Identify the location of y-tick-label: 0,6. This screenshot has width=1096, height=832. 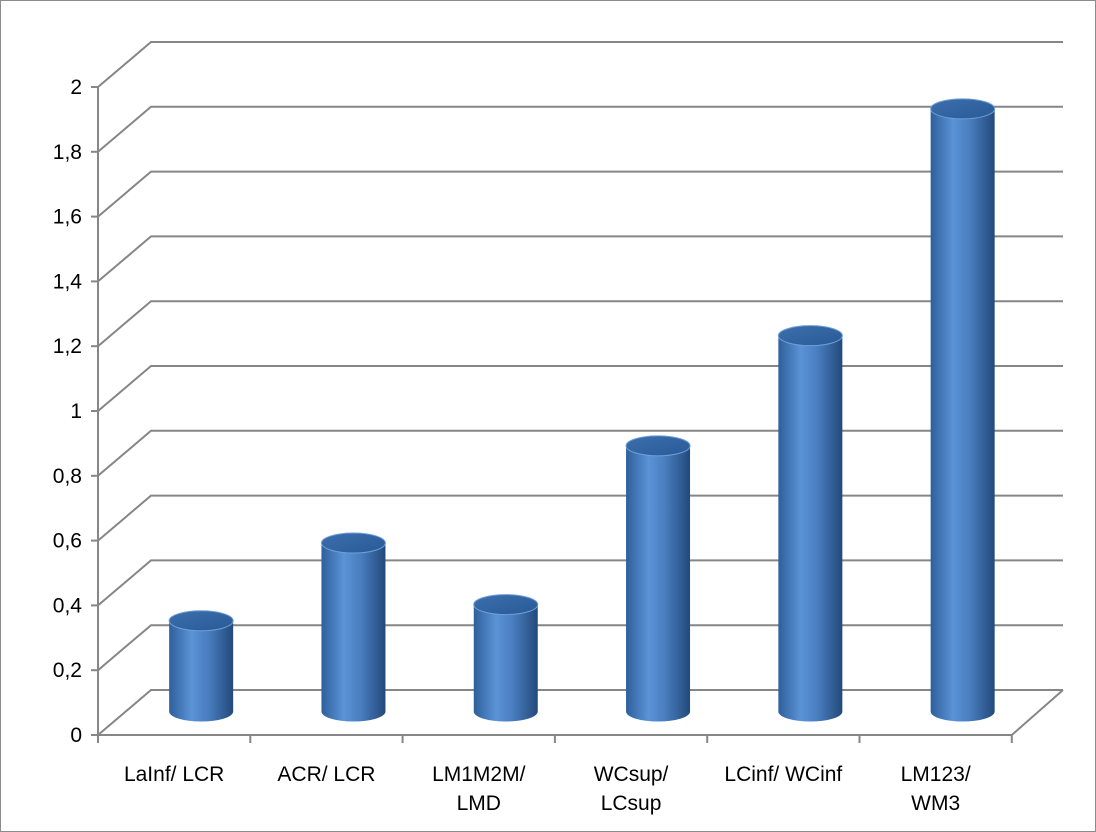
(67, 541).